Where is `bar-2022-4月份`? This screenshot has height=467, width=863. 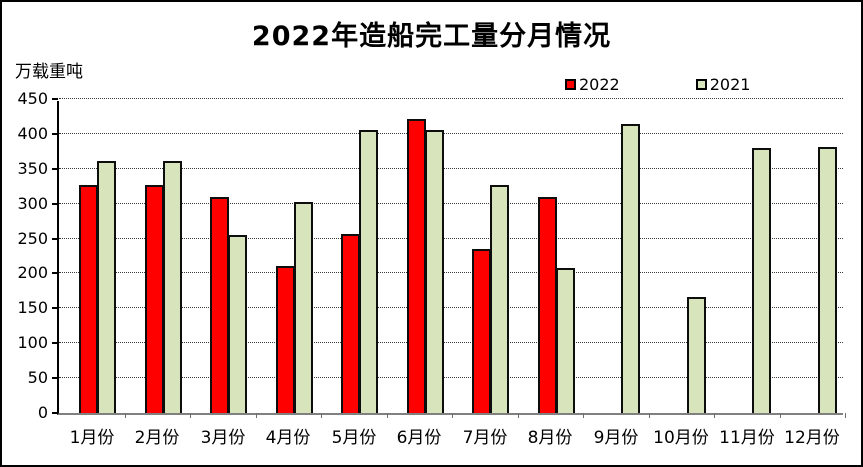
bar-2022-4月份 is located at coordinates (285, 339).